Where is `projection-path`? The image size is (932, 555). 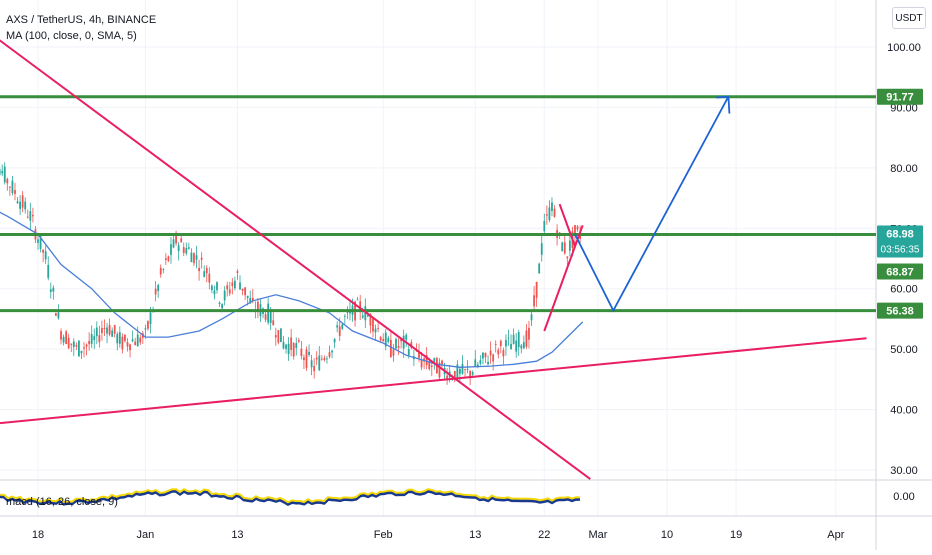 projection-path is located at coordinates (652, 204).